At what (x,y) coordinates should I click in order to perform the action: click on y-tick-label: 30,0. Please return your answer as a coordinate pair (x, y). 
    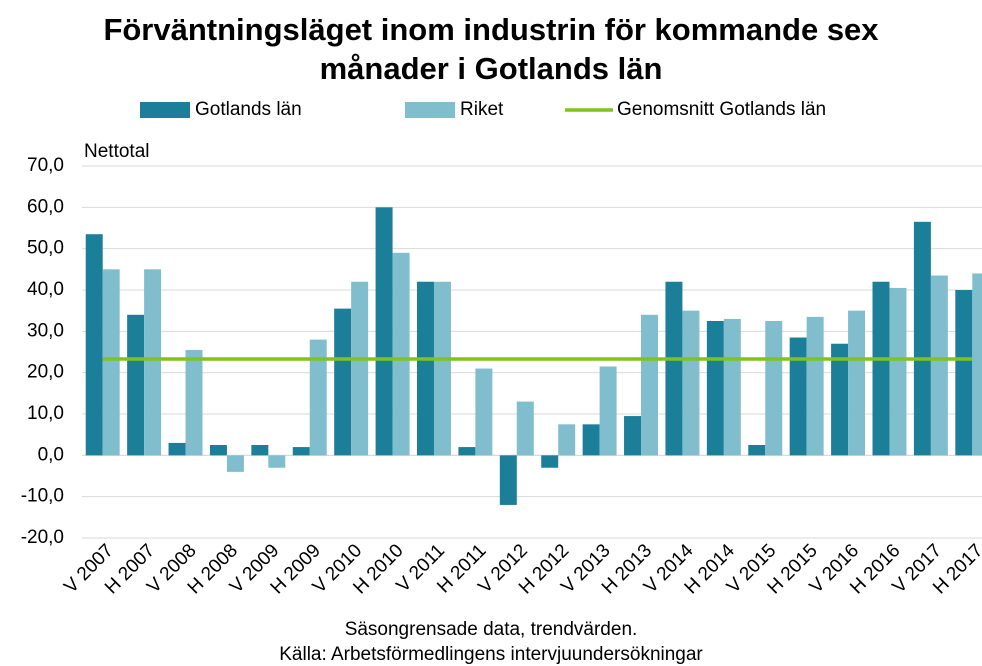
    Looking at the image, I should click on (45, 330).